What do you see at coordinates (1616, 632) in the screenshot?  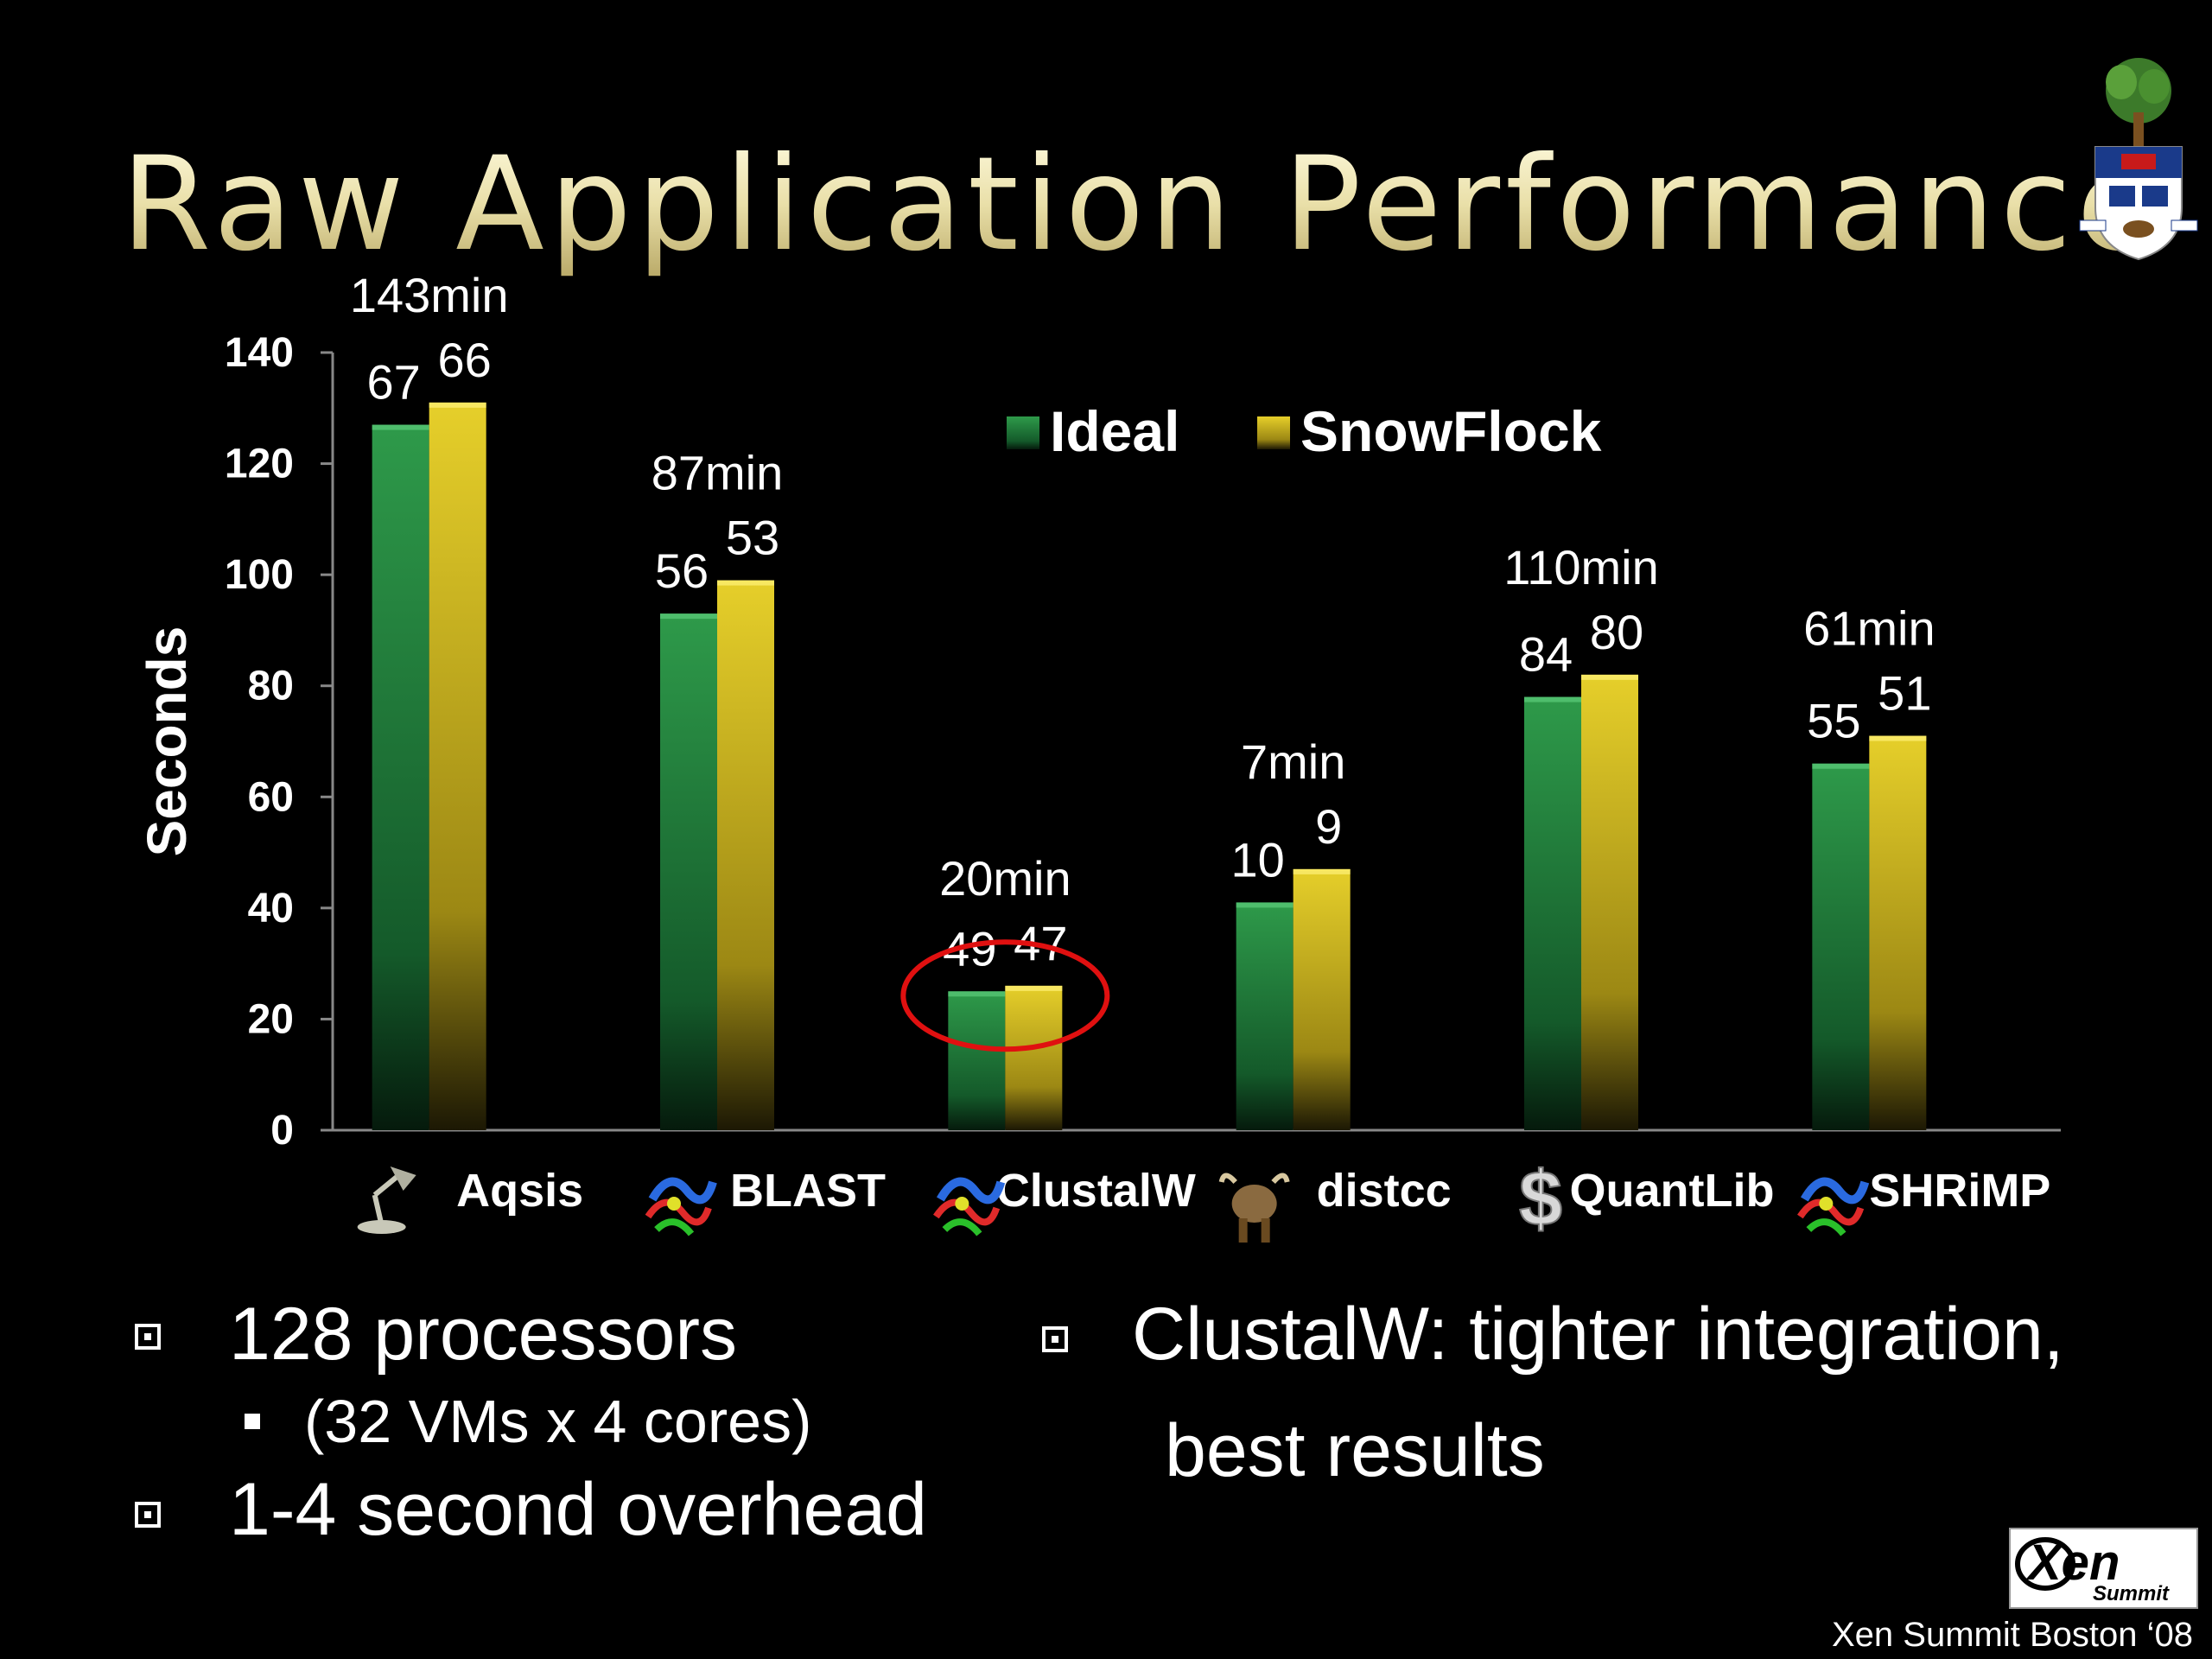 I see `data-label-snowflock: 80` at bounding box center [1616, 632].